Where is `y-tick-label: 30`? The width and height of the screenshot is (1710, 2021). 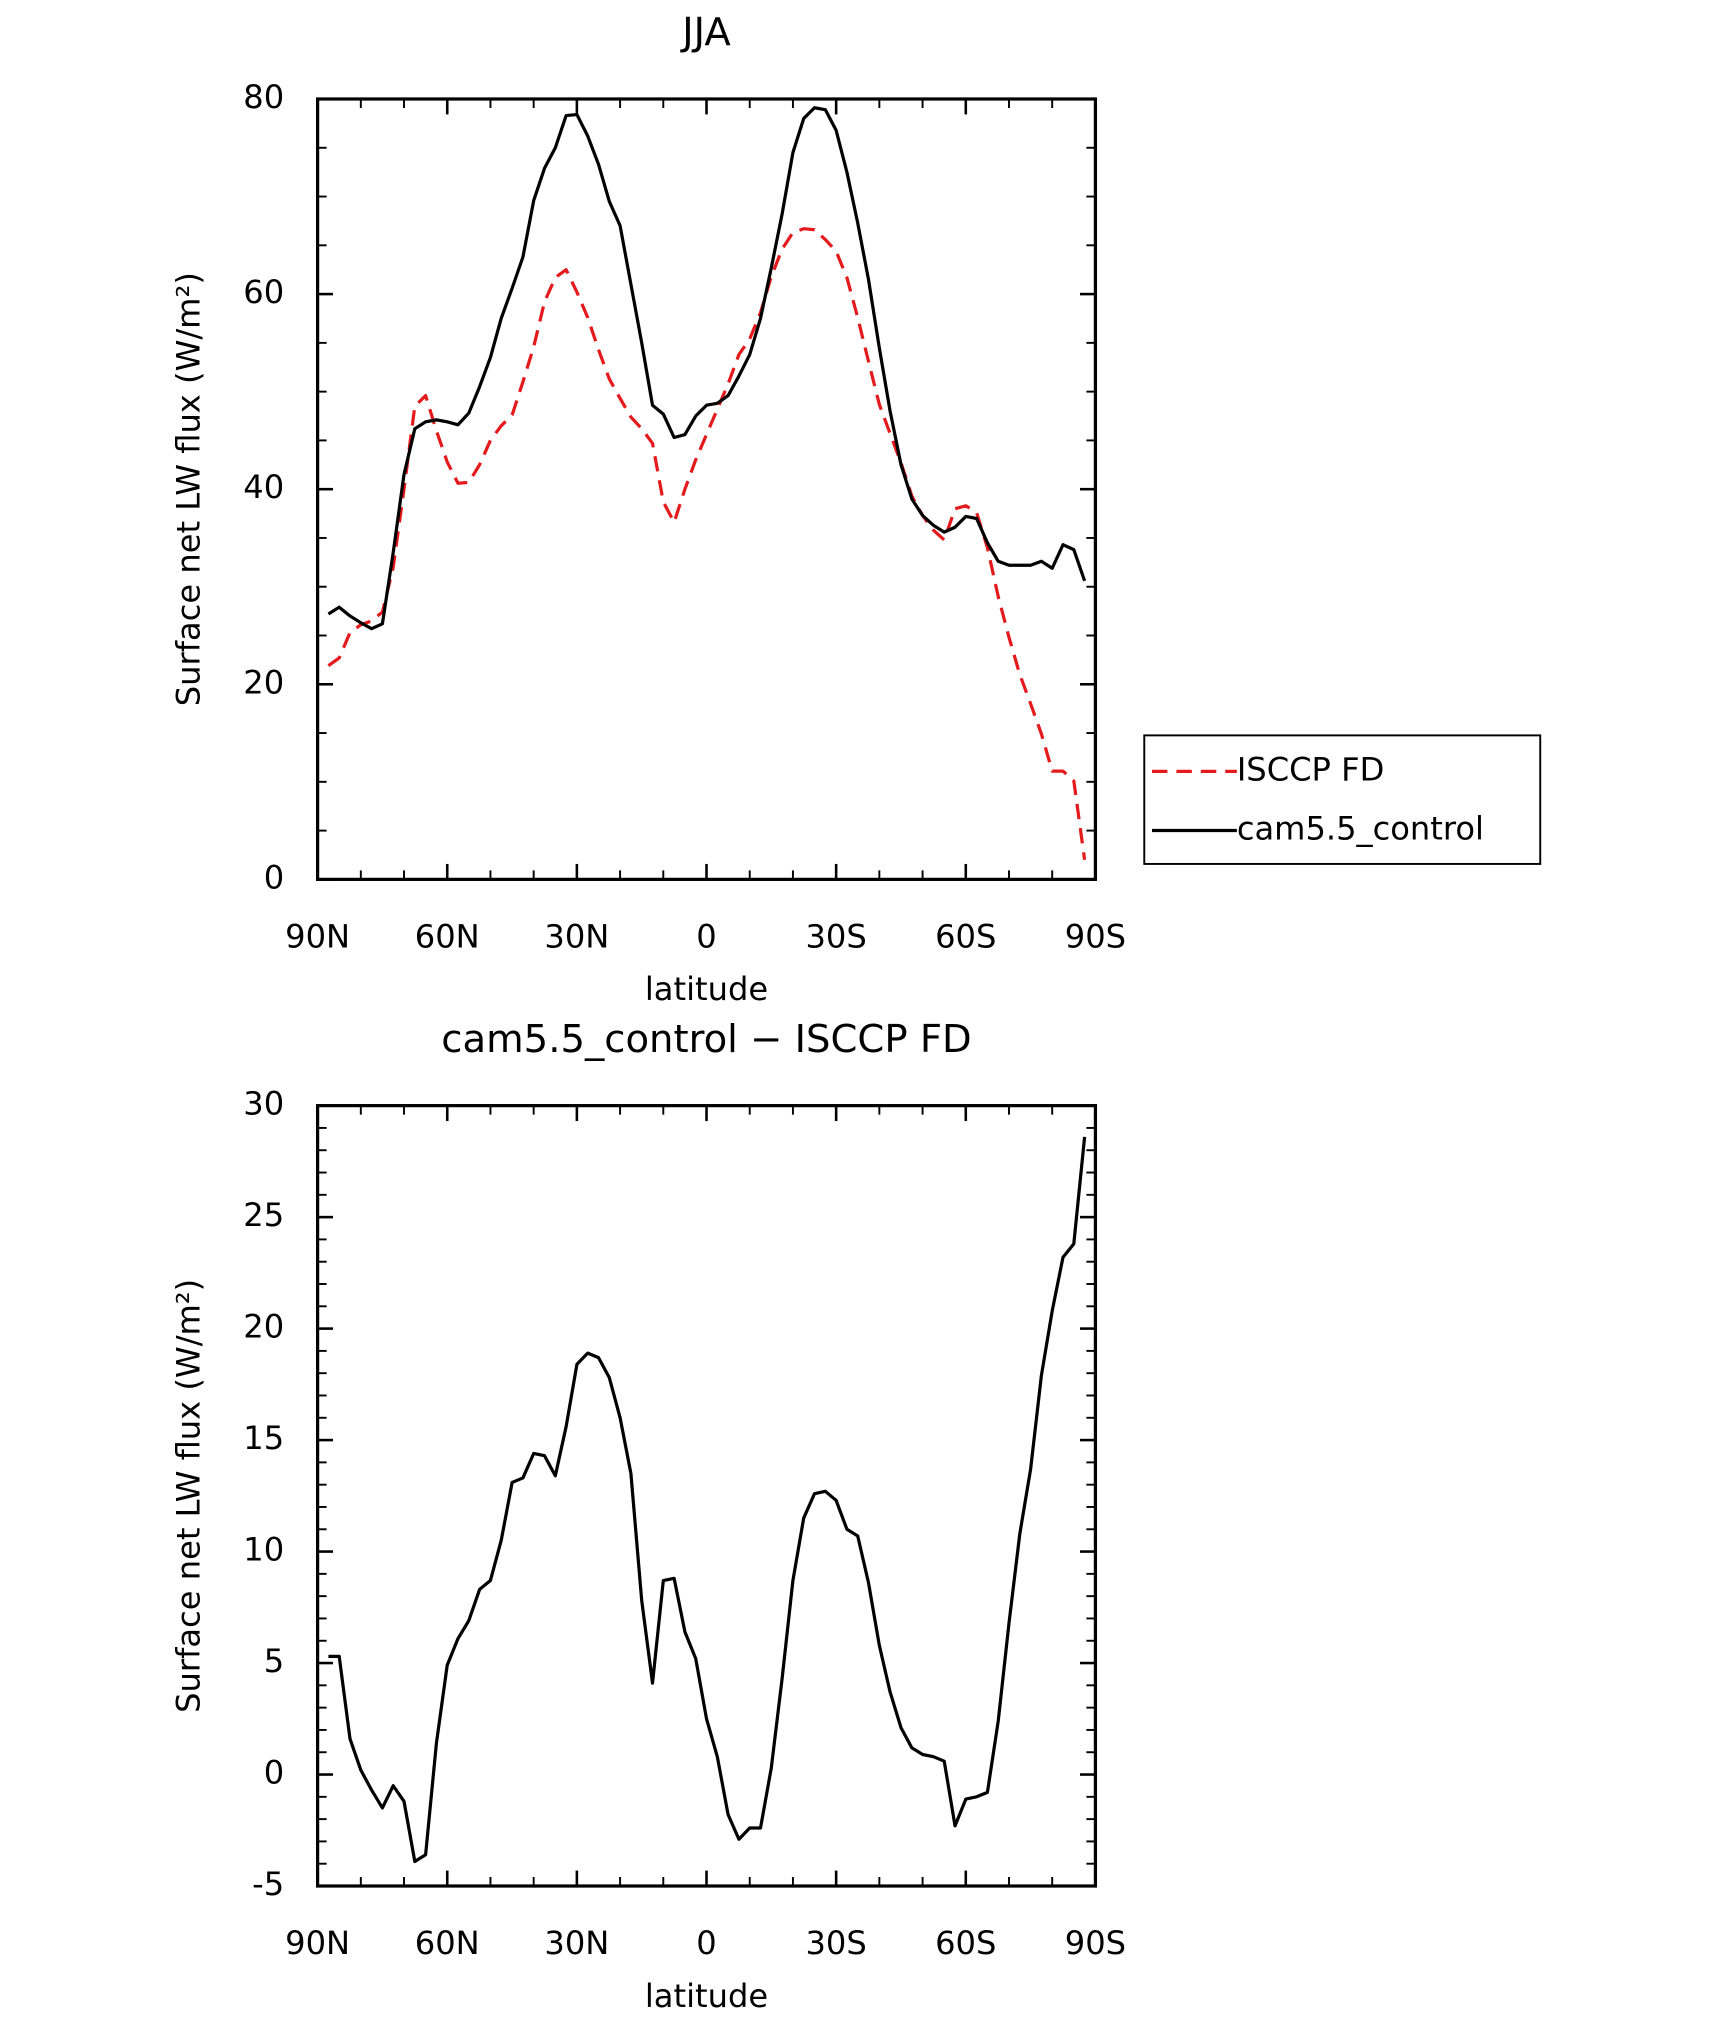
y-tick-label: 30 is located at coordinates (263, 1104).